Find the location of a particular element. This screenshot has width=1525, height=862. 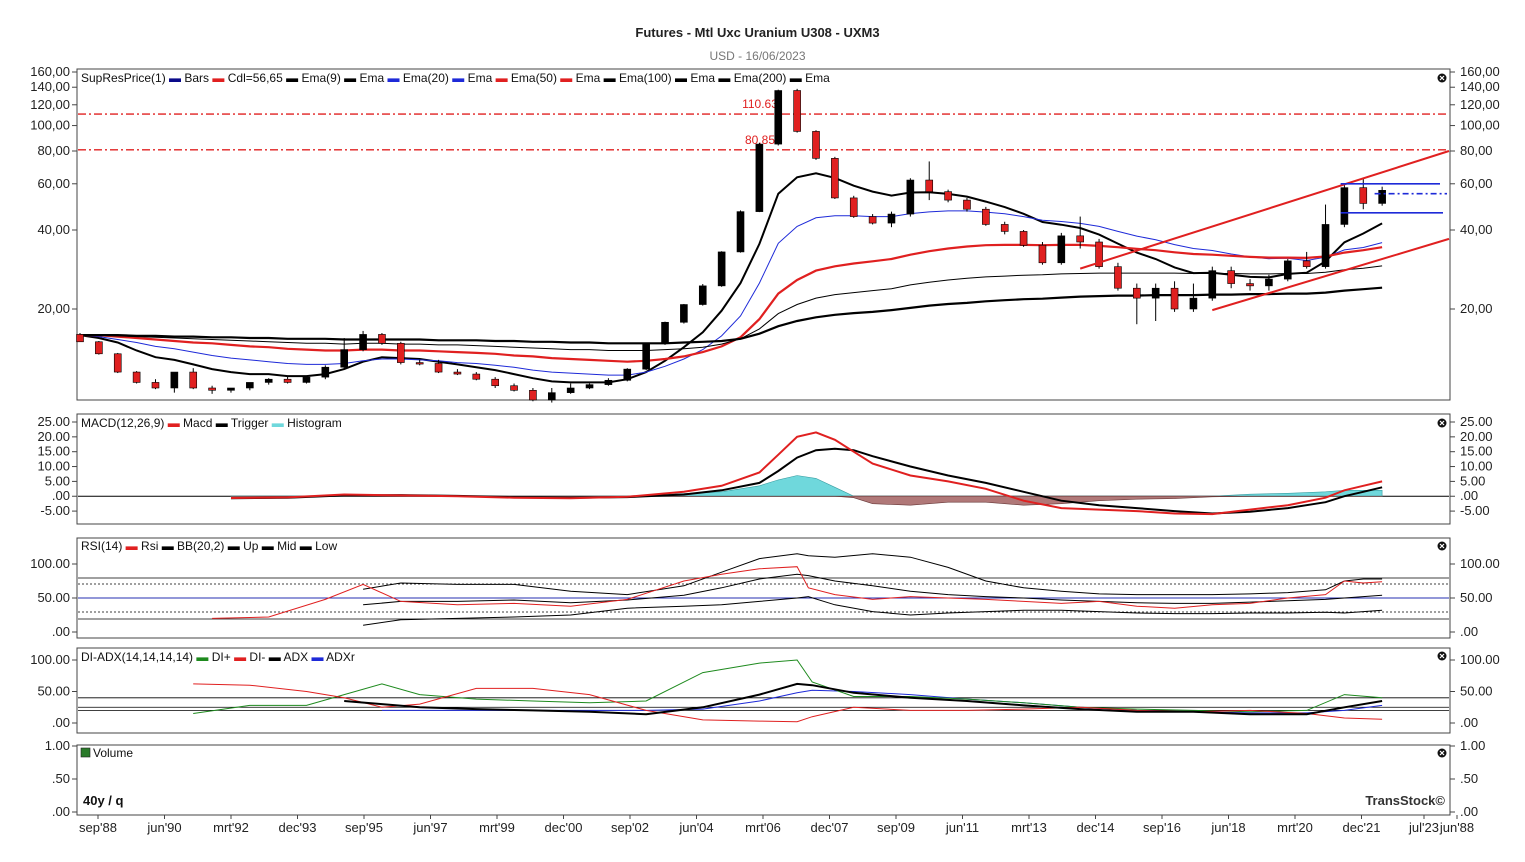

price-y-tick: 60,00 is located at coordinates (53, 183).